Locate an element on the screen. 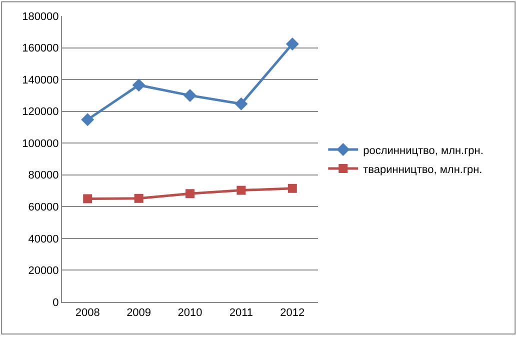 The image size is (518, 337). y-tick-label: 60000 is located at coordinates (43, 208).